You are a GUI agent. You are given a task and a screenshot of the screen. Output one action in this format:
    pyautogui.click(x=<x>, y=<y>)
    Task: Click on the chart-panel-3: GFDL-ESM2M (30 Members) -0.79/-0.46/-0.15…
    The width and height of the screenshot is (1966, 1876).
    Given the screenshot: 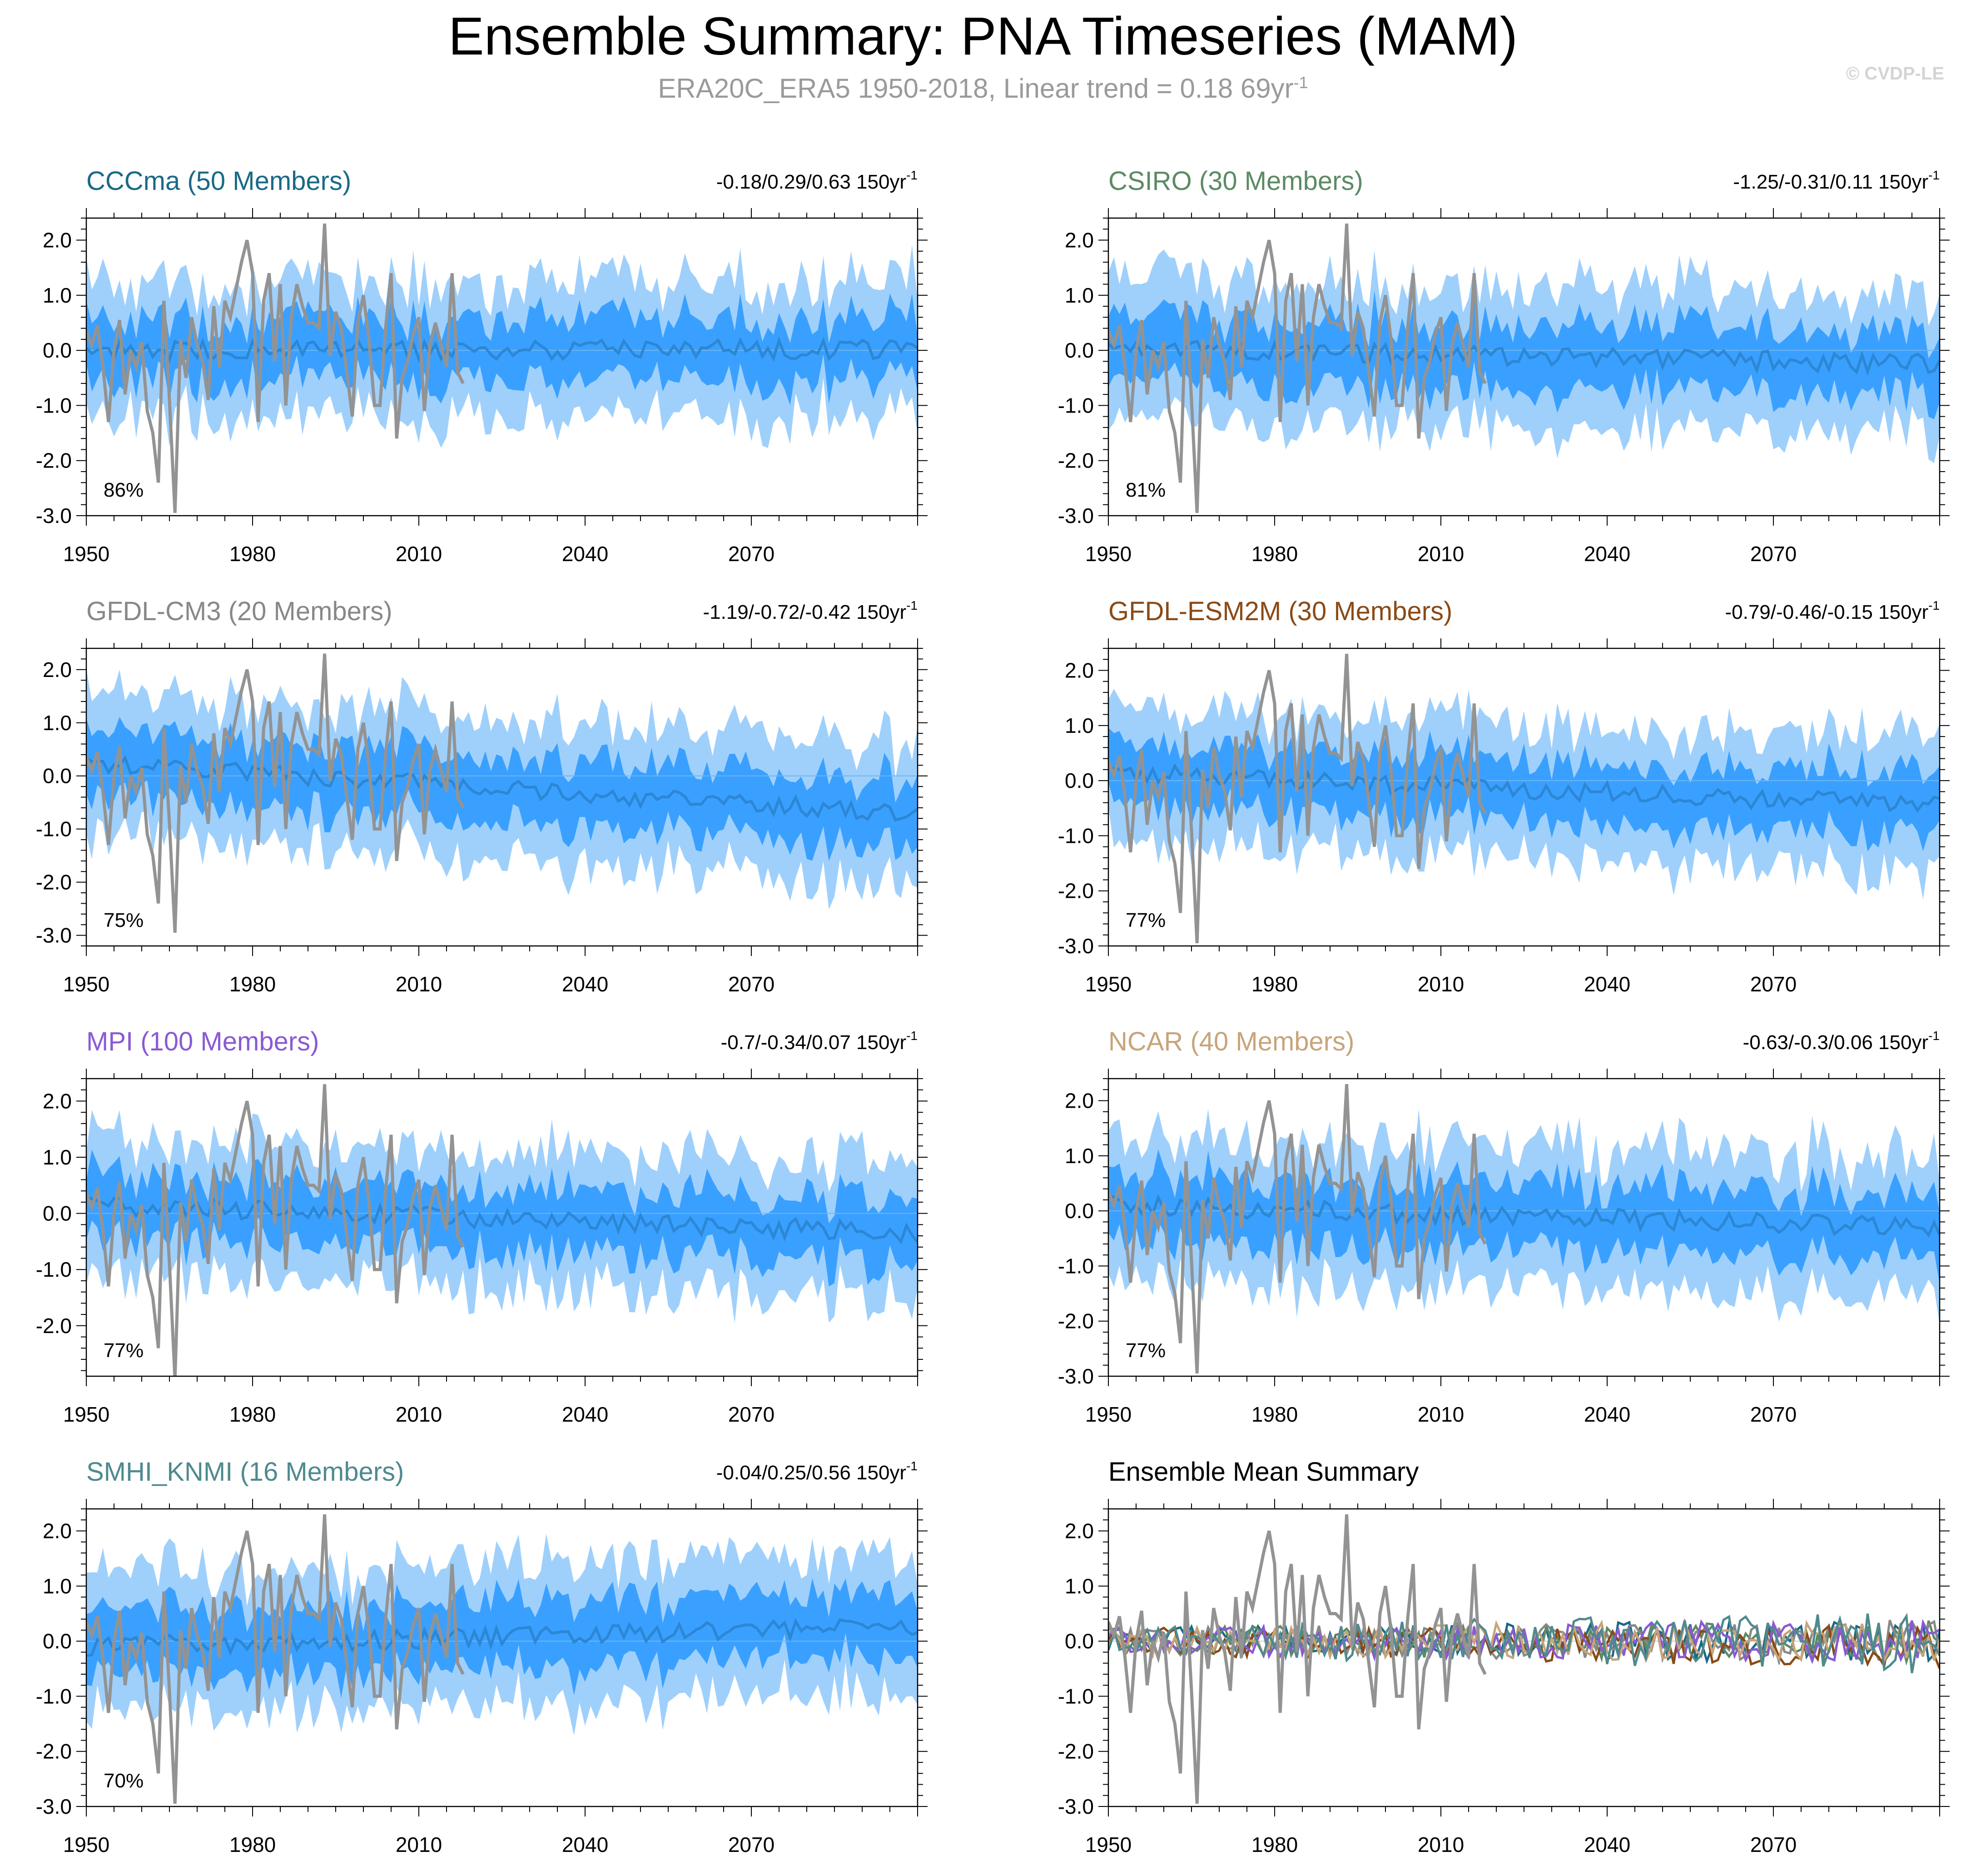 What is the action you would take?
    pyautogui.click(x=1504, y=797)
    